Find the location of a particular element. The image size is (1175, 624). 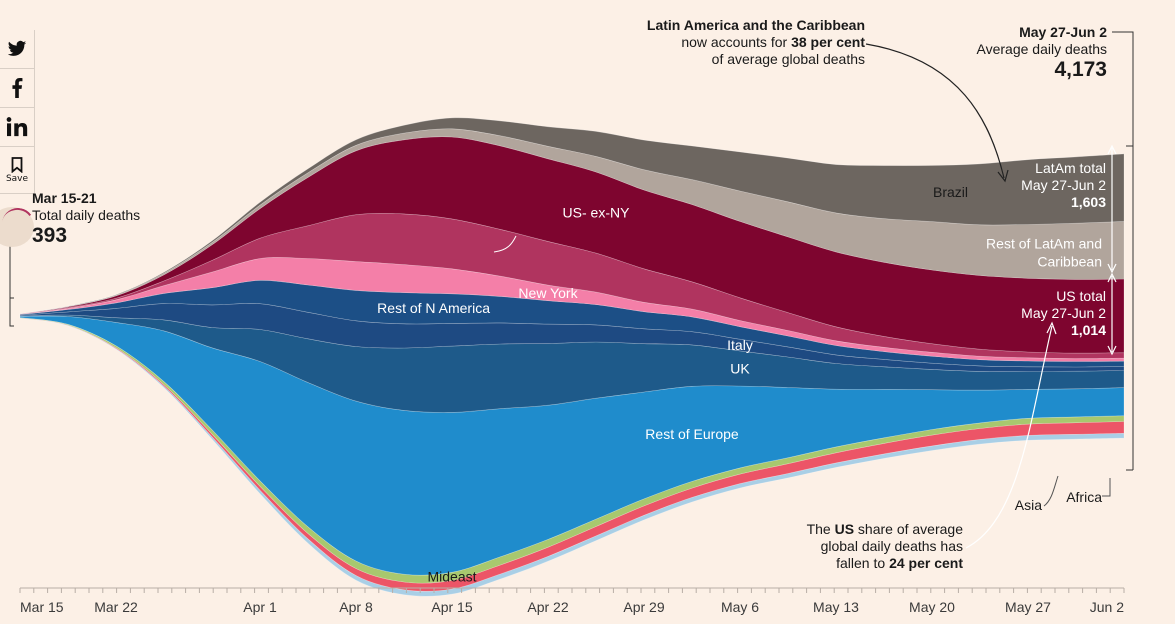

us-note-line1b: US is located at coordinates (844, 529).